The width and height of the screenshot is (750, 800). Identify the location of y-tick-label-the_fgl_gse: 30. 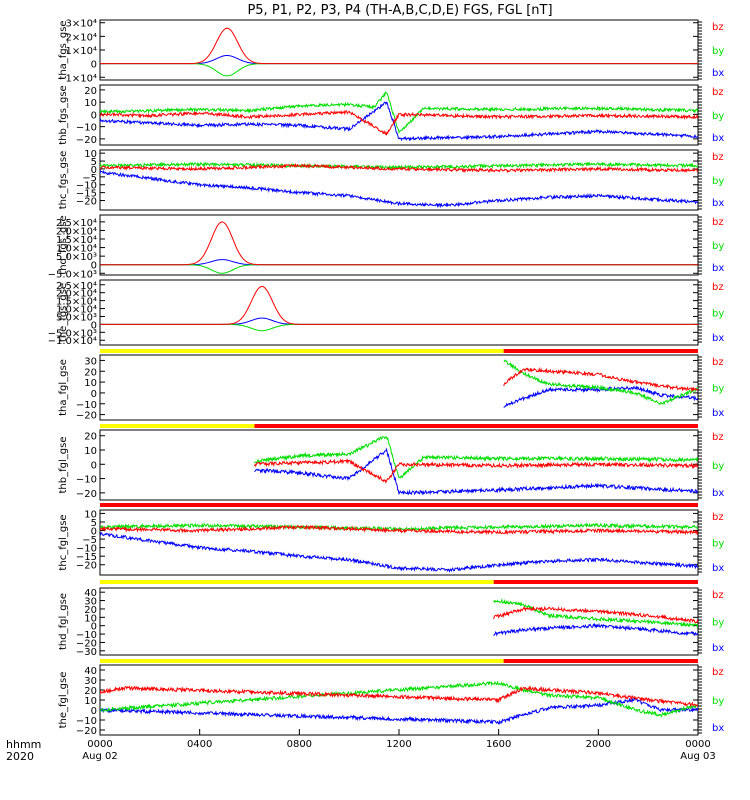
(90, 681).